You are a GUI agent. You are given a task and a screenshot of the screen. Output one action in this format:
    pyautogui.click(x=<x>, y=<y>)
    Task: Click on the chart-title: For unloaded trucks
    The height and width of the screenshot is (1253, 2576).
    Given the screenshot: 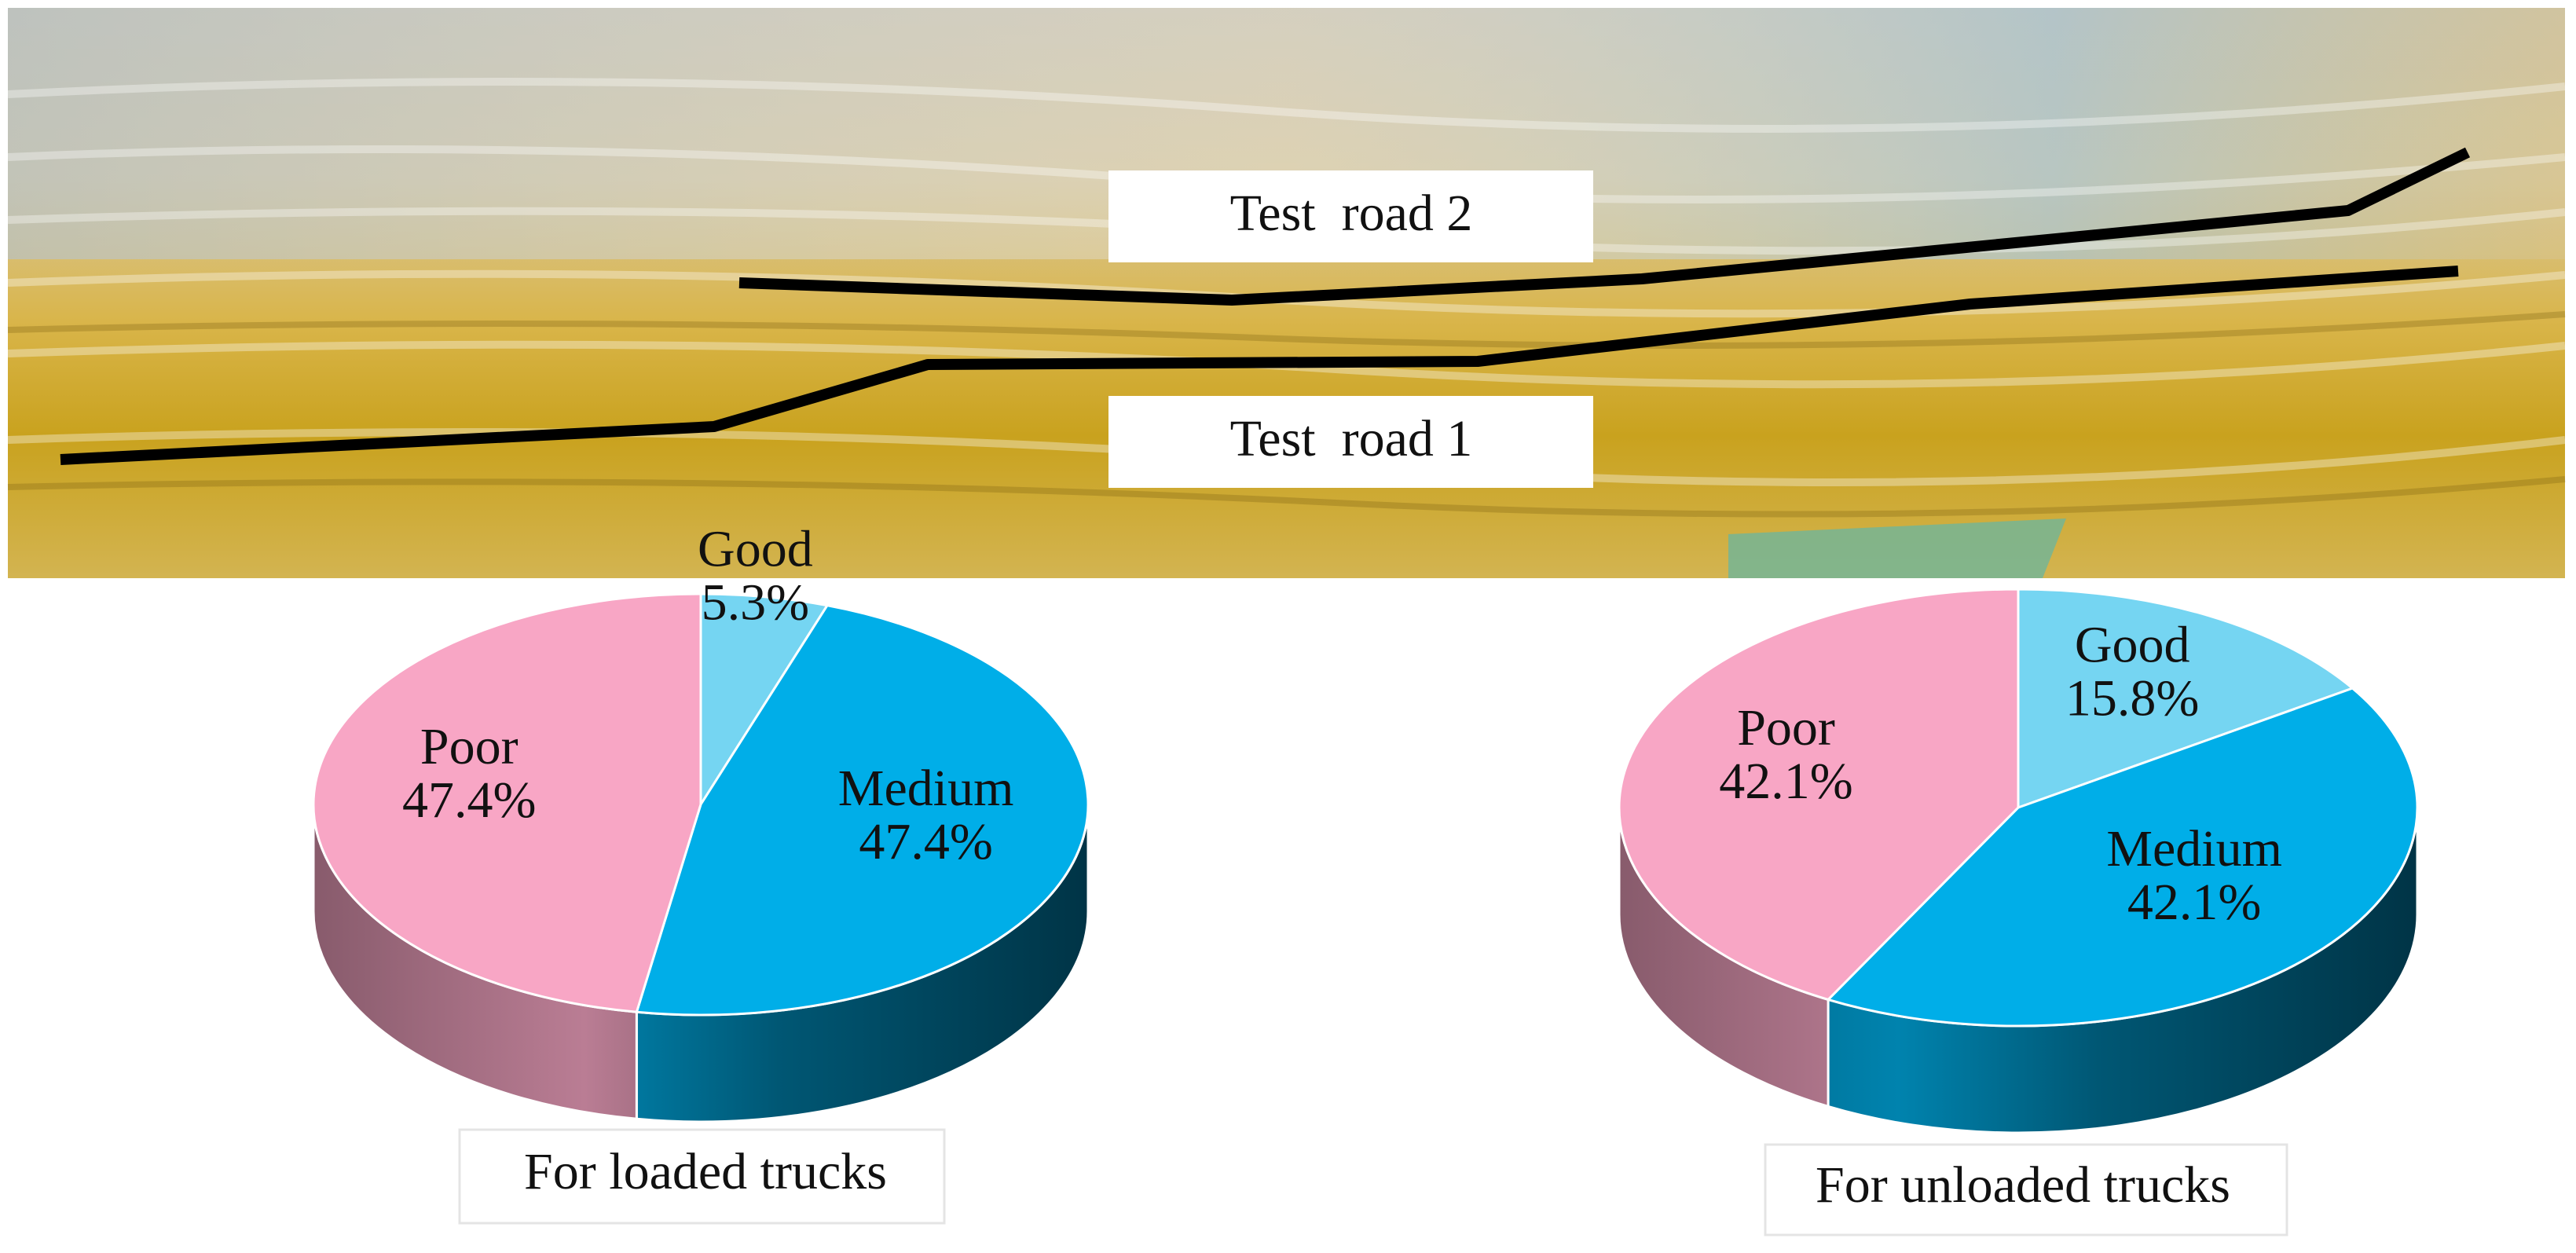 What is the action you would take?
    pyautogui.click(x=2023, y=1185)
    